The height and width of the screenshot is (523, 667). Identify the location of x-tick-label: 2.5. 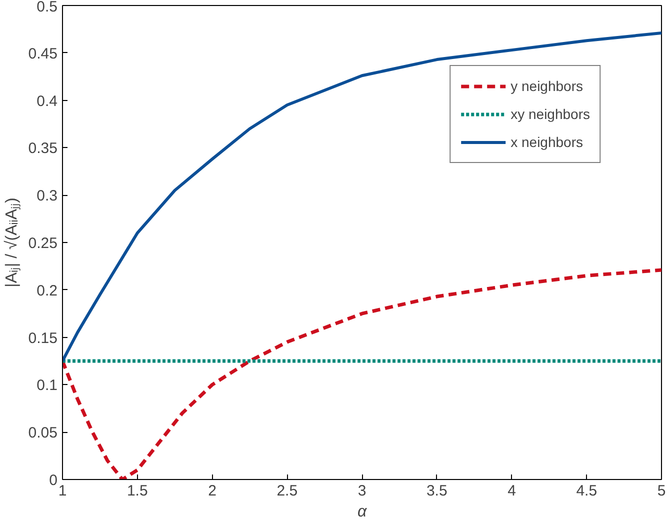
(287, 491).